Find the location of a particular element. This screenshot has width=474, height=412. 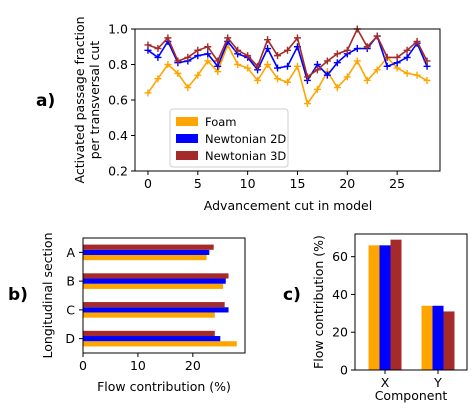

panel-a-legend-label: Newtonian 2D is located at coordinates (245, 139).